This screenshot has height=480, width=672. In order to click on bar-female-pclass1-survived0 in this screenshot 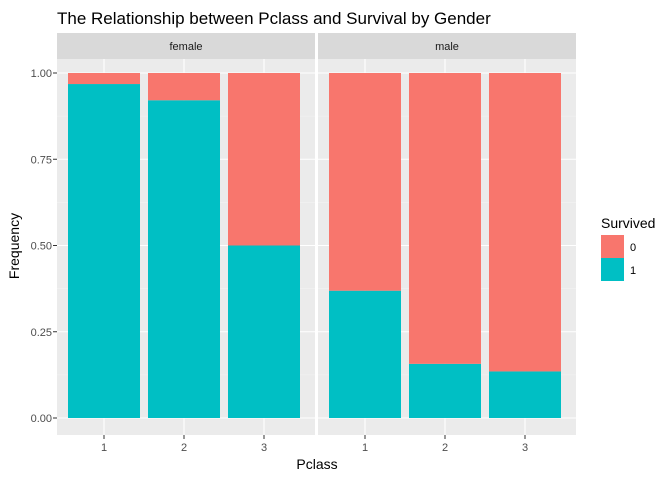, I will do `click(104, 79)`.